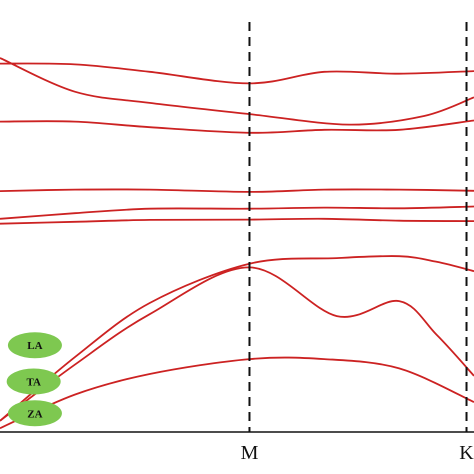 The height and width of the screenshot is (474, 474). I want to click on mode-label-la: LA, so click(34, 345).